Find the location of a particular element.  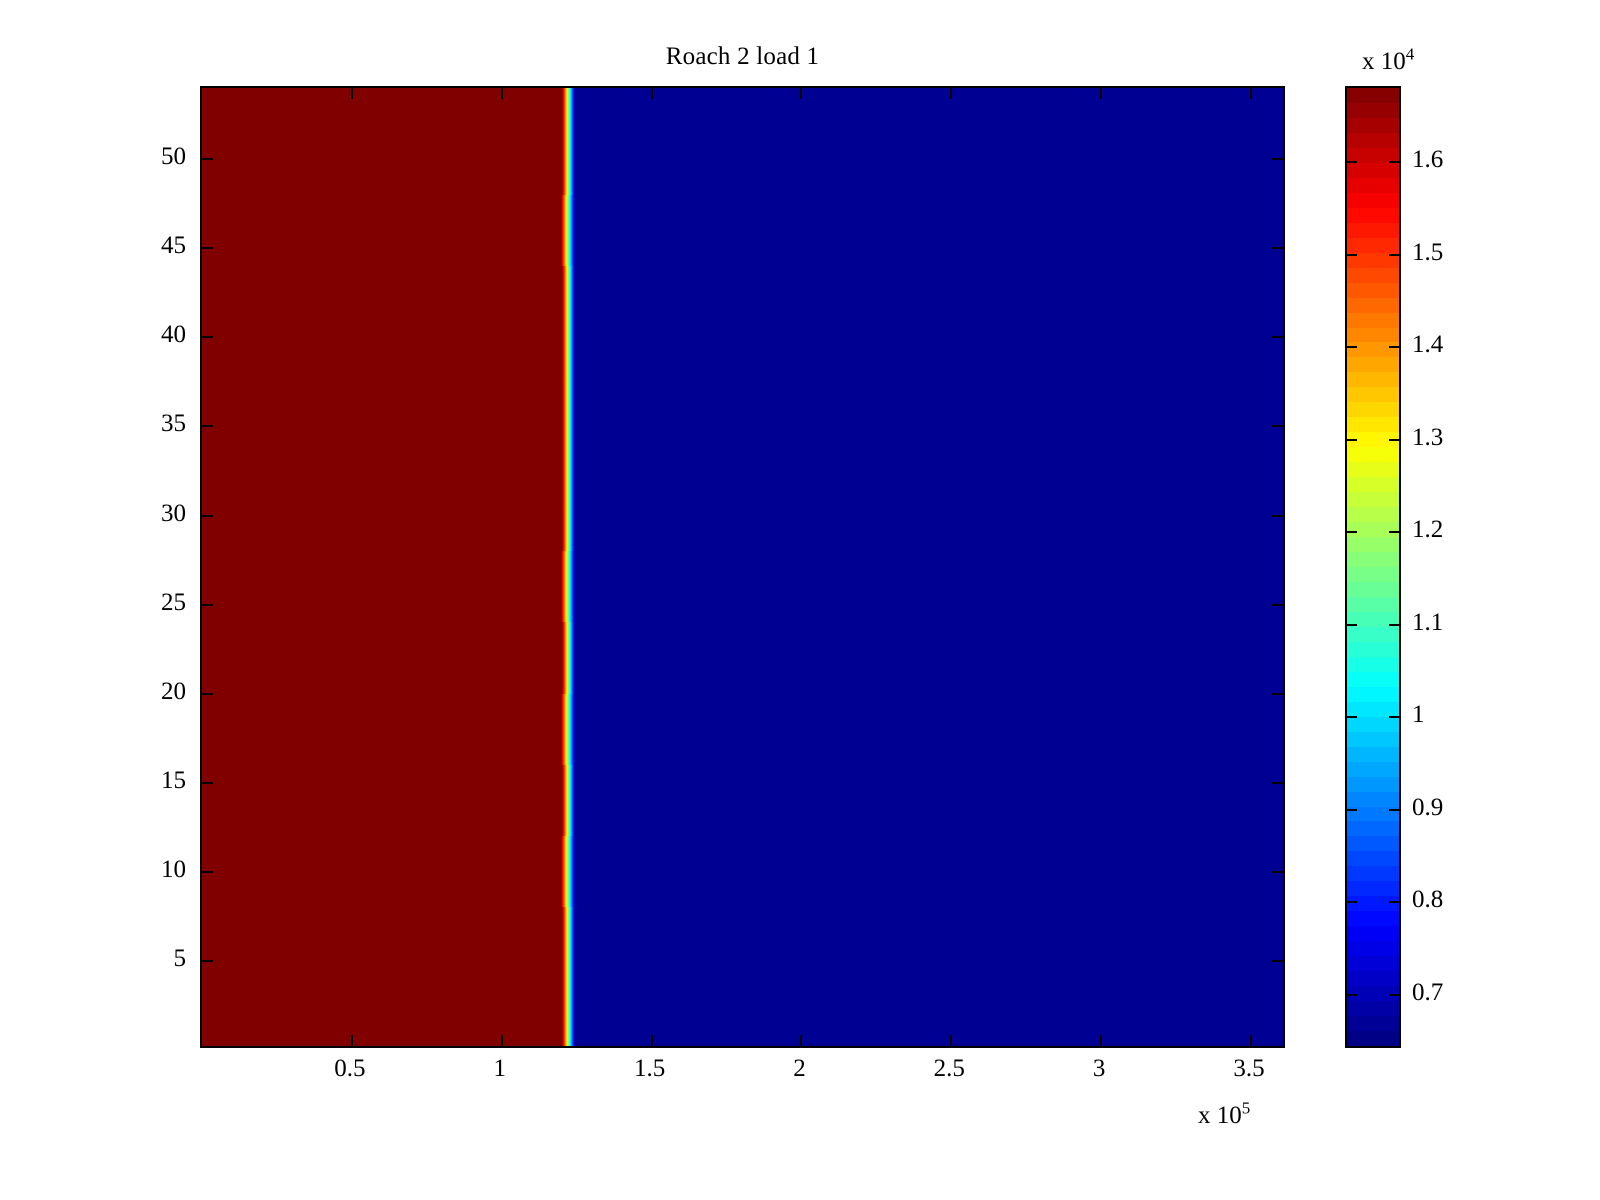

y-axis-tick-label: 20 is located at coordinates (173, 691).